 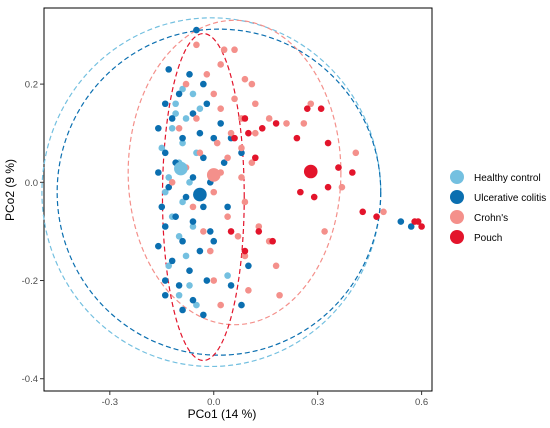 I want to click on x-tick-label: -0.3, so click(x=110, y=402).